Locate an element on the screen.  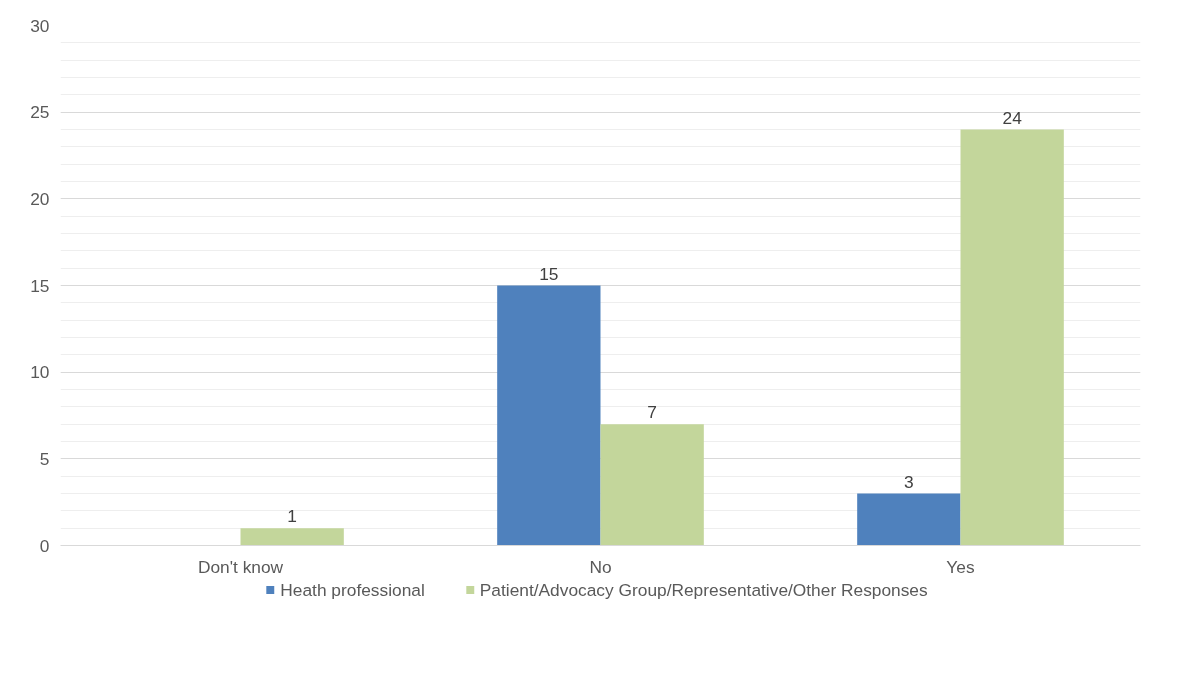
y-tick-label: 5 is located at coordinates (44, 458).